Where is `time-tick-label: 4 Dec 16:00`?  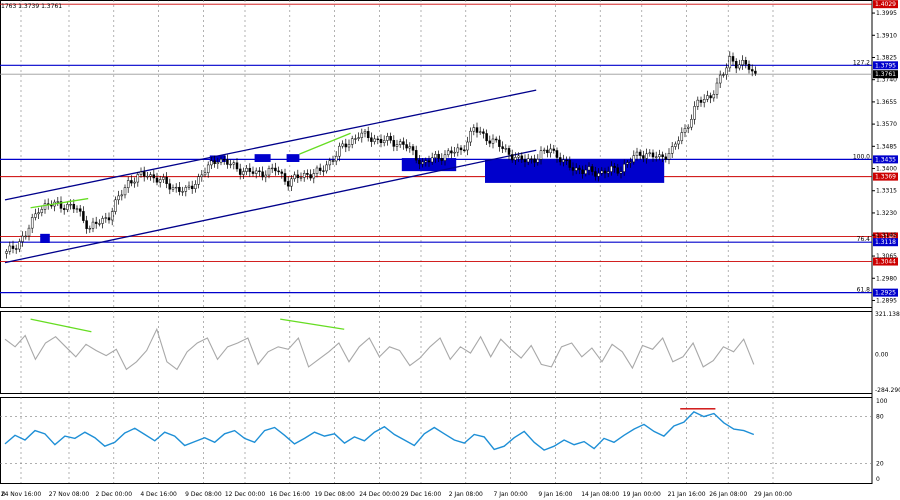
time-tick-label: 4 Dec 16:00 is located at coordinates (158, 494).